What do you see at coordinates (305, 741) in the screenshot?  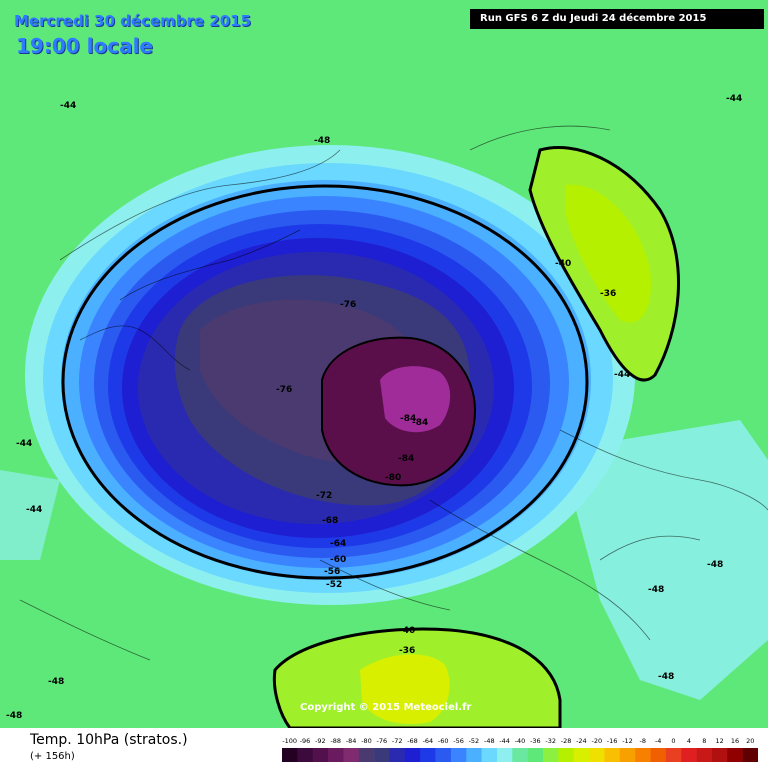 I see `legend-label: -96` at bounding box center [305, 741].